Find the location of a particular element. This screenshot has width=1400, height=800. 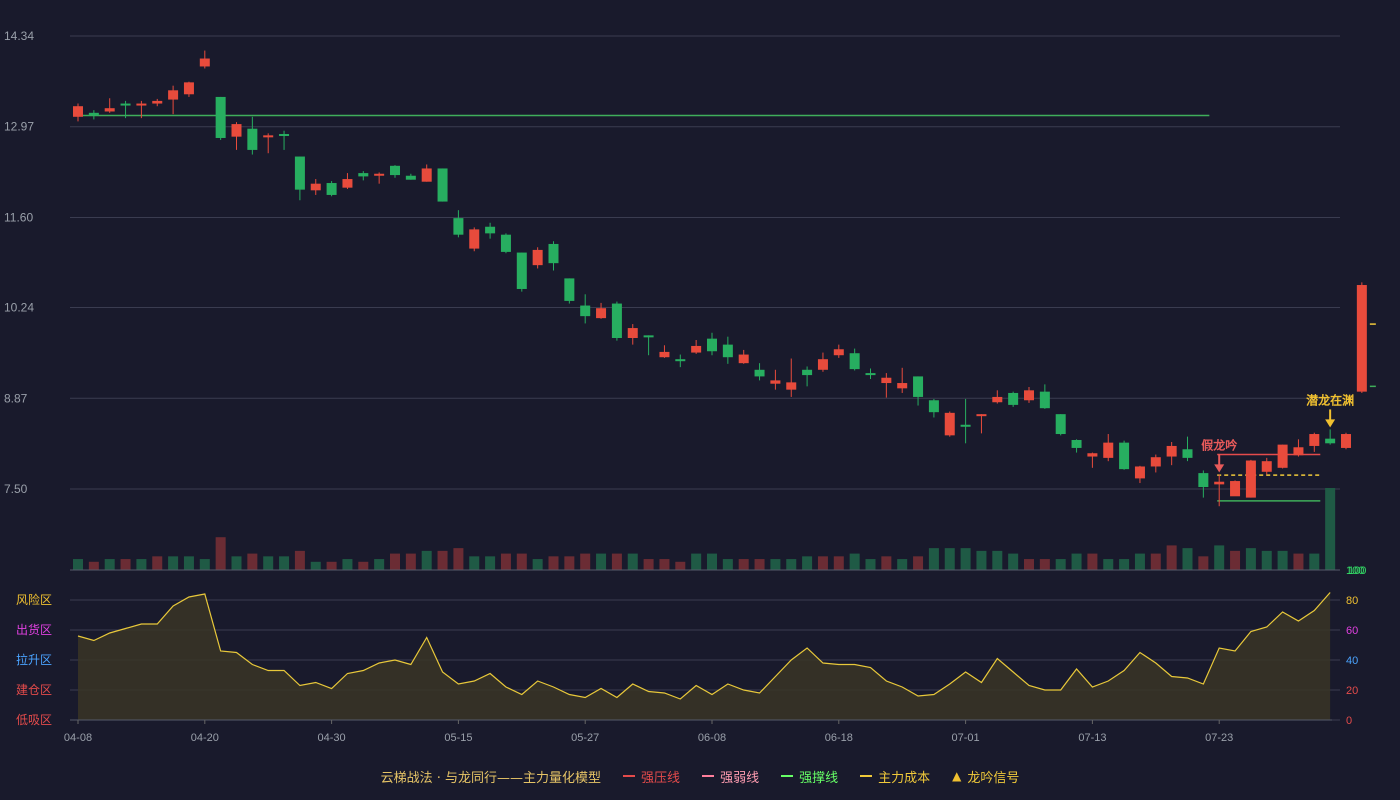

oscillator-tick-label: 80 is located at coordinates (1352, 601).